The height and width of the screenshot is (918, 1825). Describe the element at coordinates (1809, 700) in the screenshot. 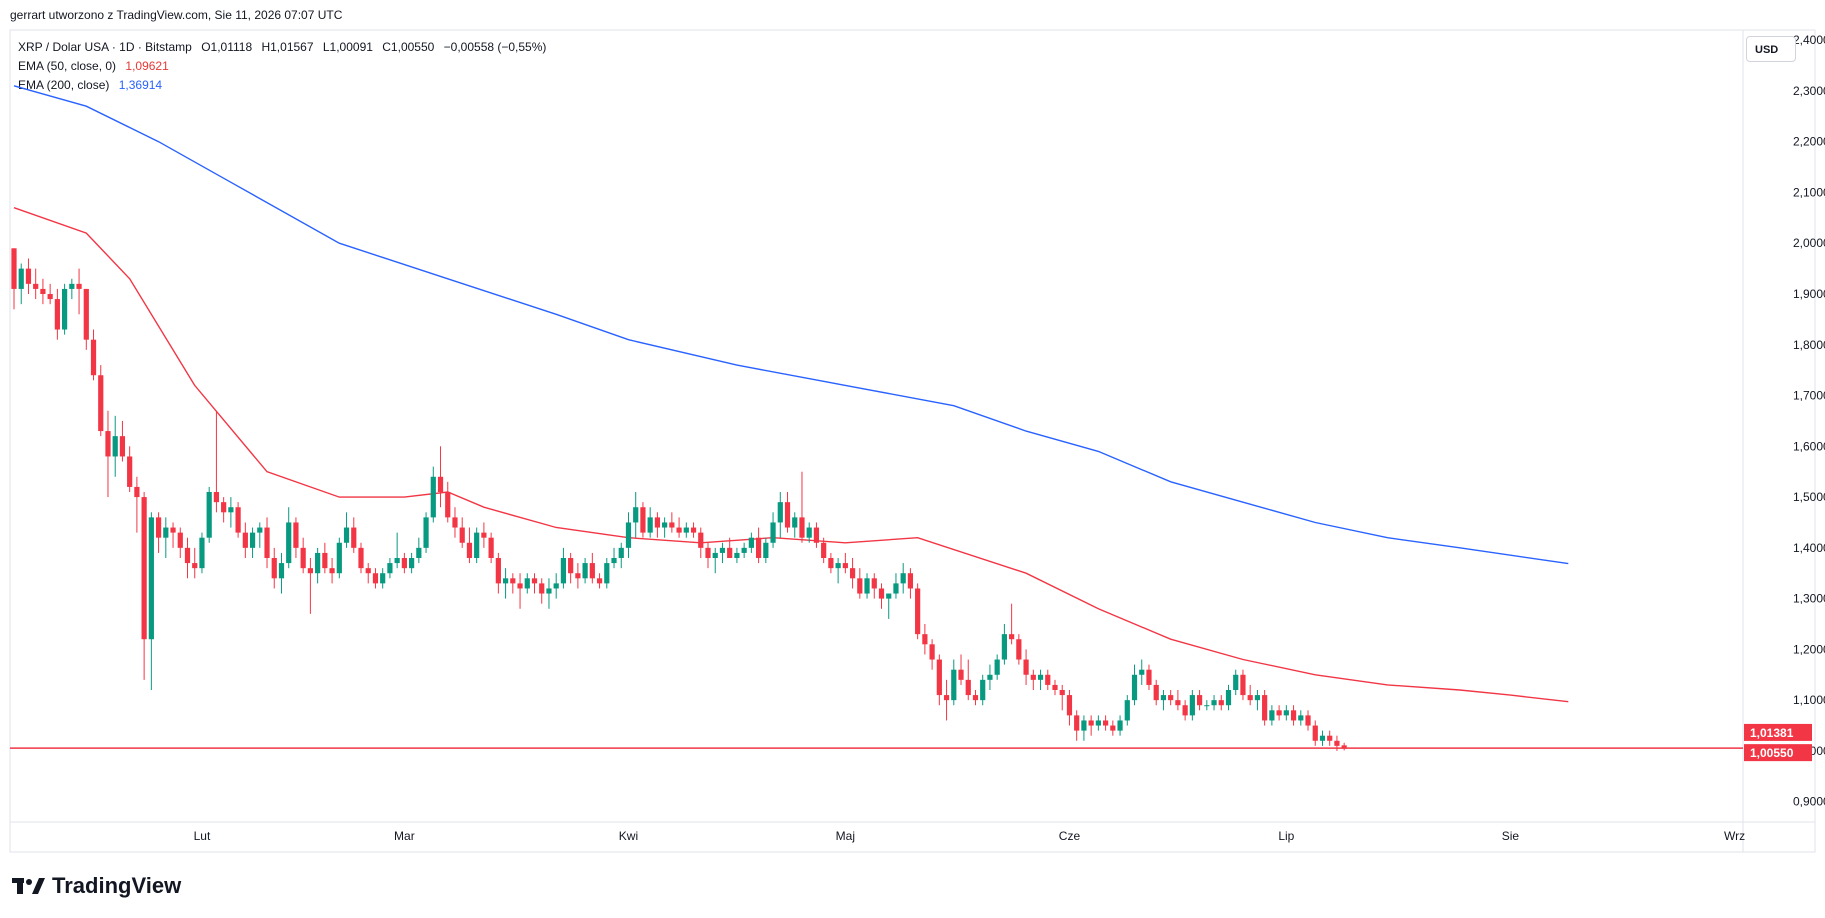

I see `price-tick-label: 1,10000` at that location.